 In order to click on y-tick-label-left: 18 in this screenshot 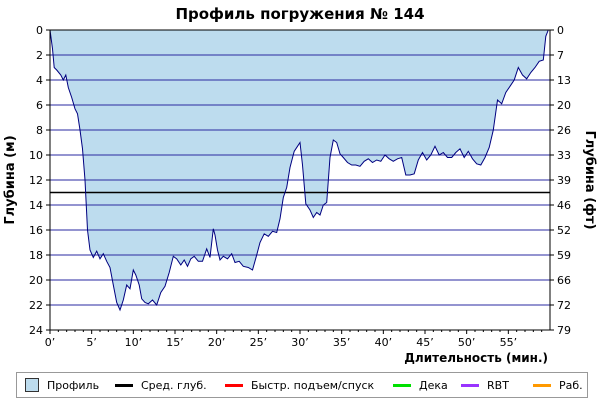, I will do `click(36, 255)`.